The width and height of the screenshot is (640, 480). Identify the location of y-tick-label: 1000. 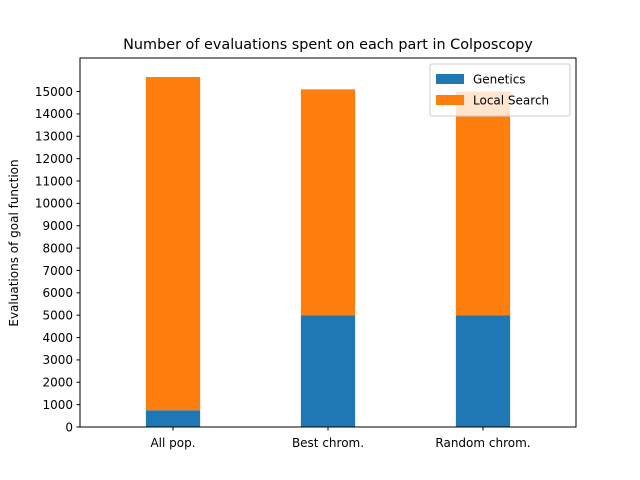
(57, 405).